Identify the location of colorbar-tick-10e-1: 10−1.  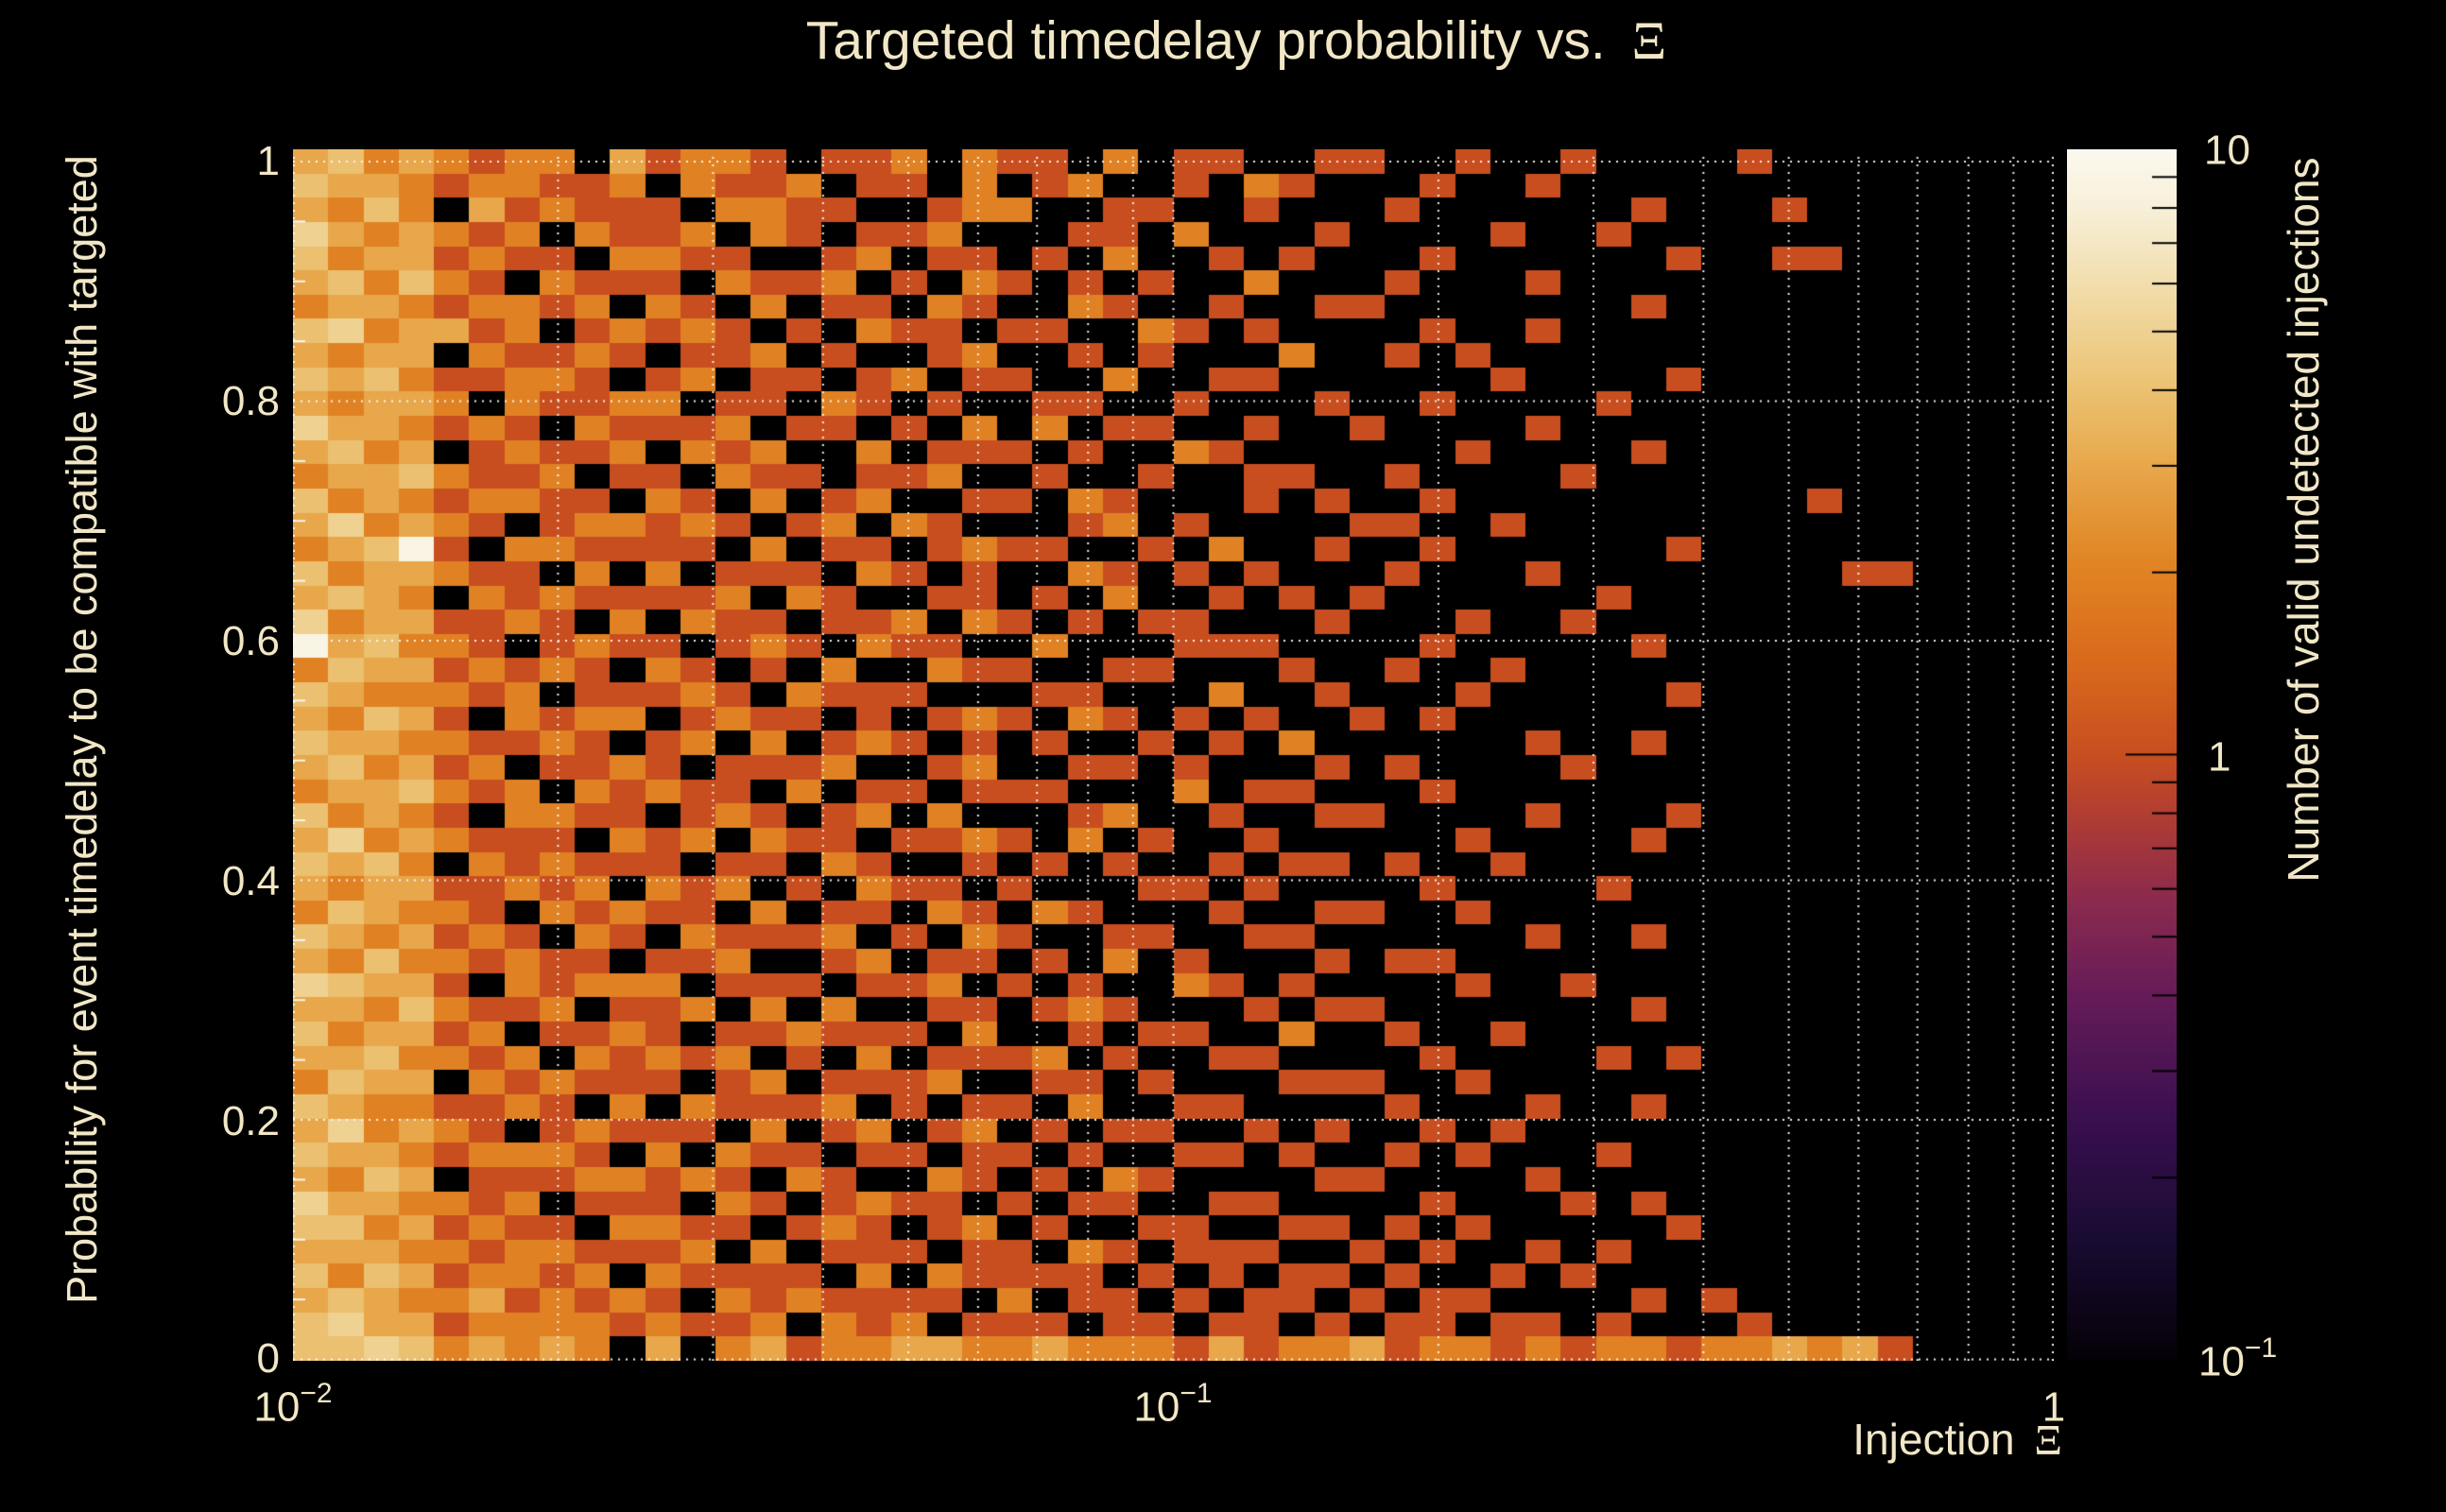
(2238, 1358).